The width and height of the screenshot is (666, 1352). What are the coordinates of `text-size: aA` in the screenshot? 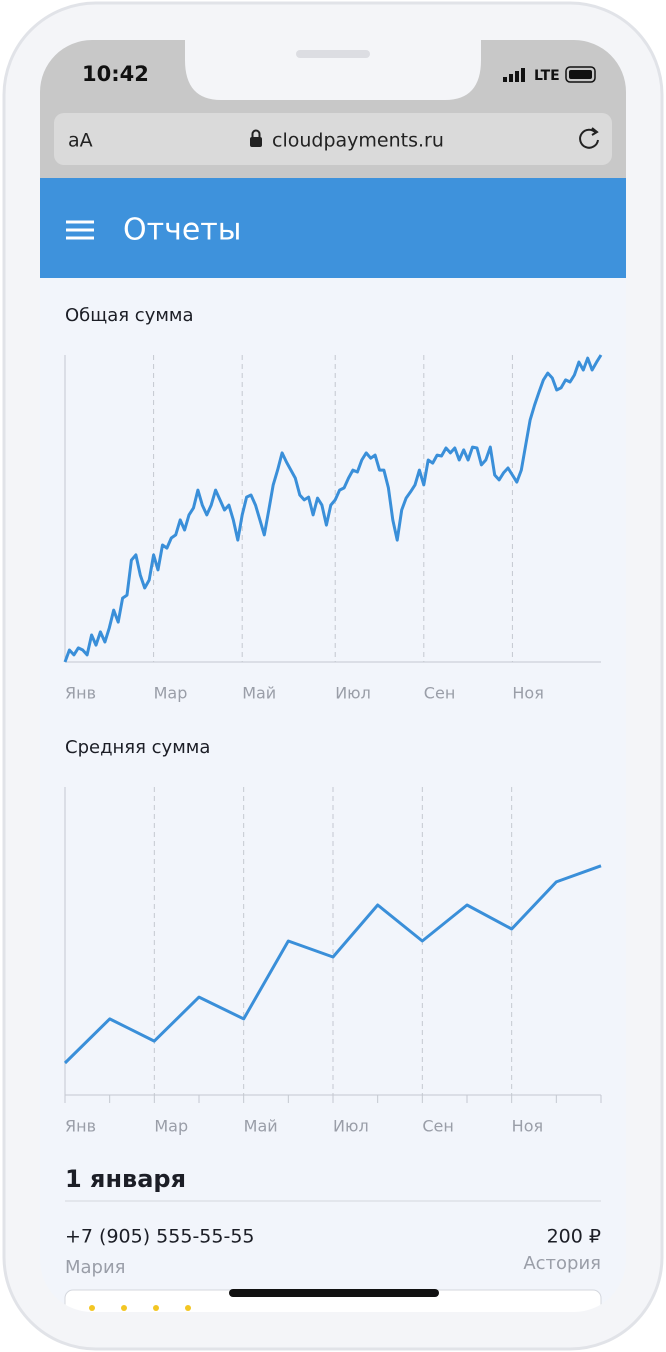 It's located at (80, 141).